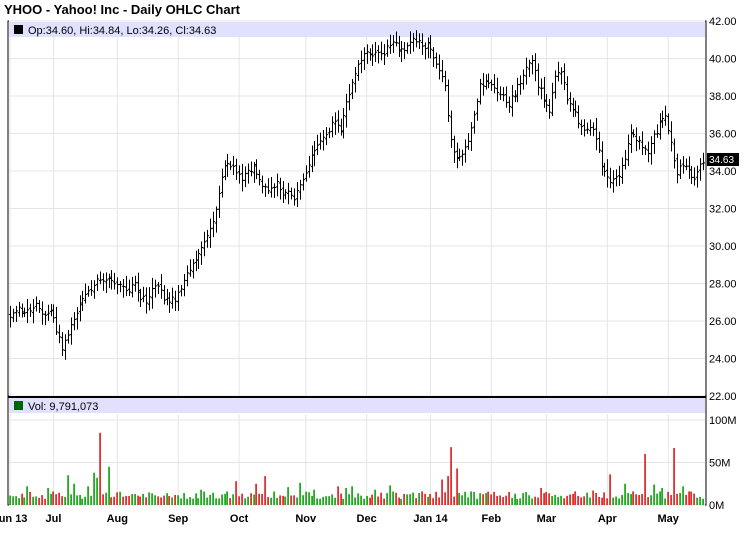 The image size is (750, 549). What do you see at coordinates (723, 463) in the screenshot?
I see `volume-y-axis: 0M 50M 100M` at bounding box center [723, 463].